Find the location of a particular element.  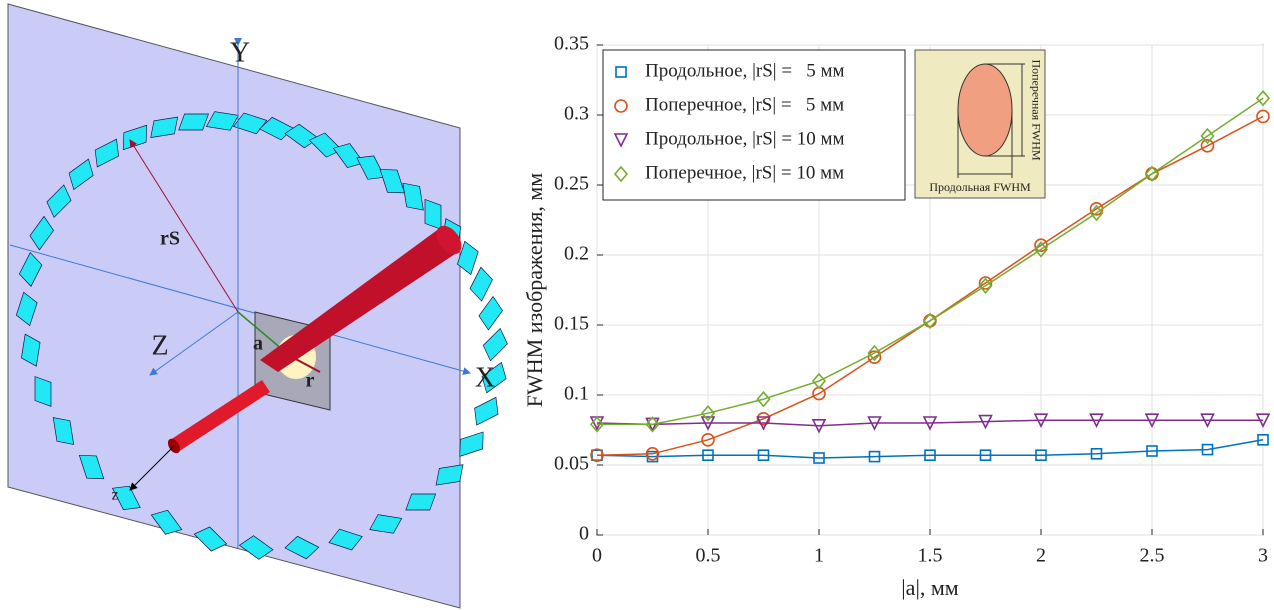

rs-vector is located at coordinates (184, 226).